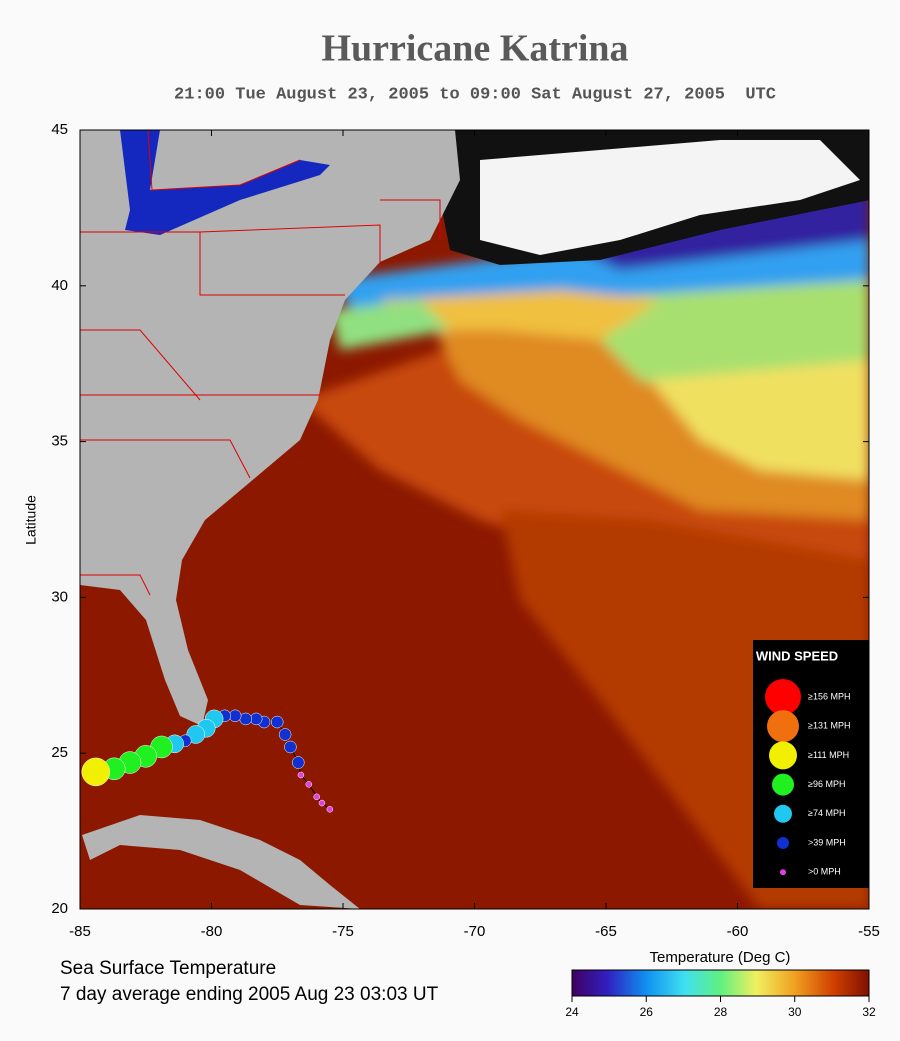 The image size is (900, 1041). I want to click on great-lakes, so click(225, 182).